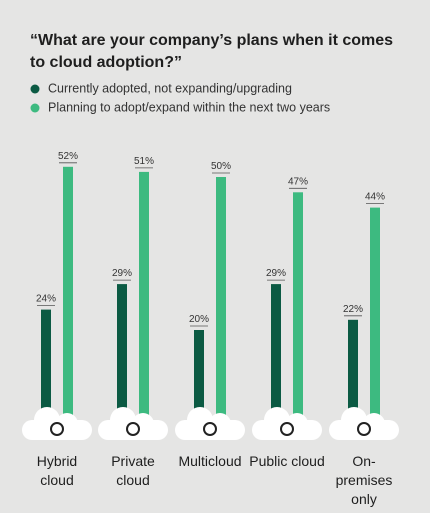  What do you see at coordinates (221, 166) in the screenshot?
I see `value-label: 50%` at bounding box center [221, 166].